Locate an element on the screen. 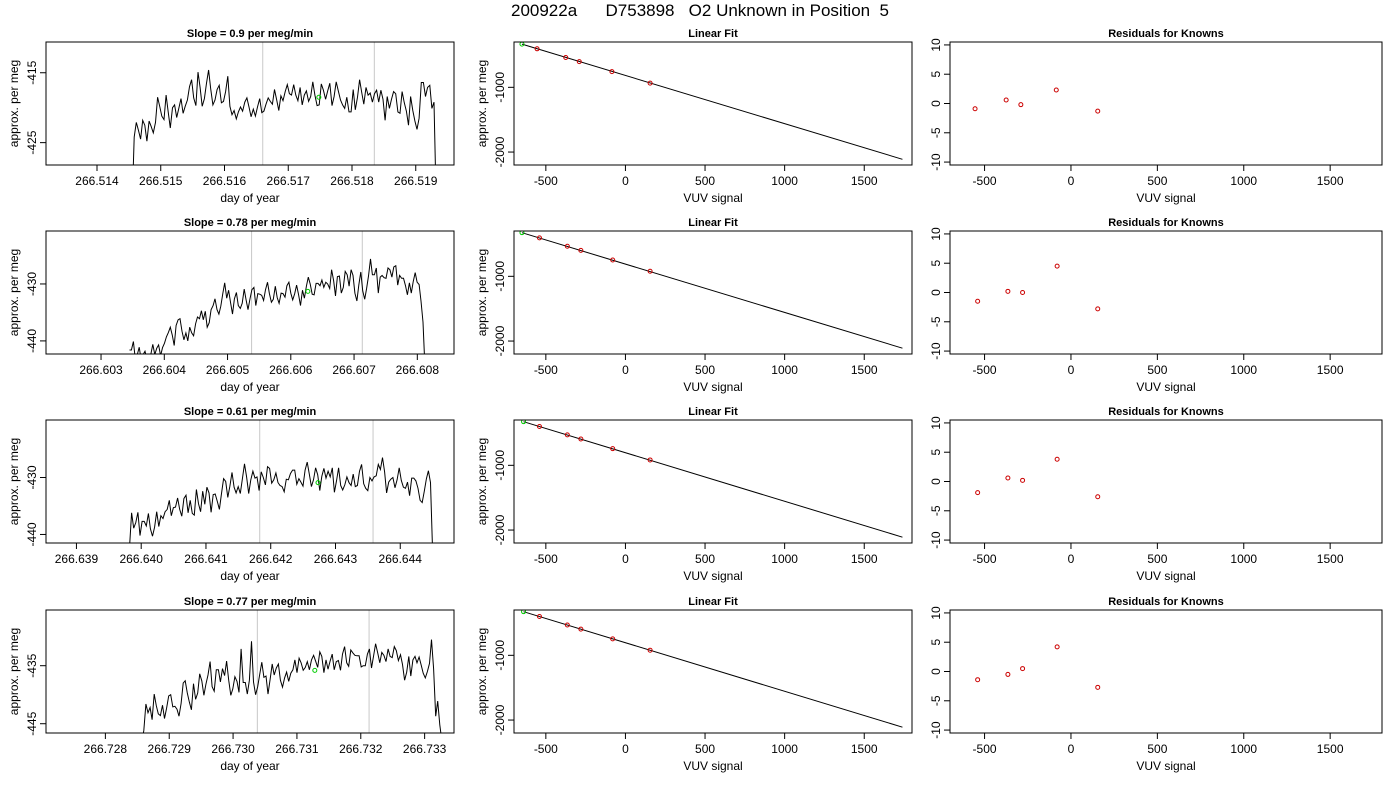 The width and height of the screenshot is (1400, 800). x-tick-label: 266.608 is located at coordinates (418, 370).